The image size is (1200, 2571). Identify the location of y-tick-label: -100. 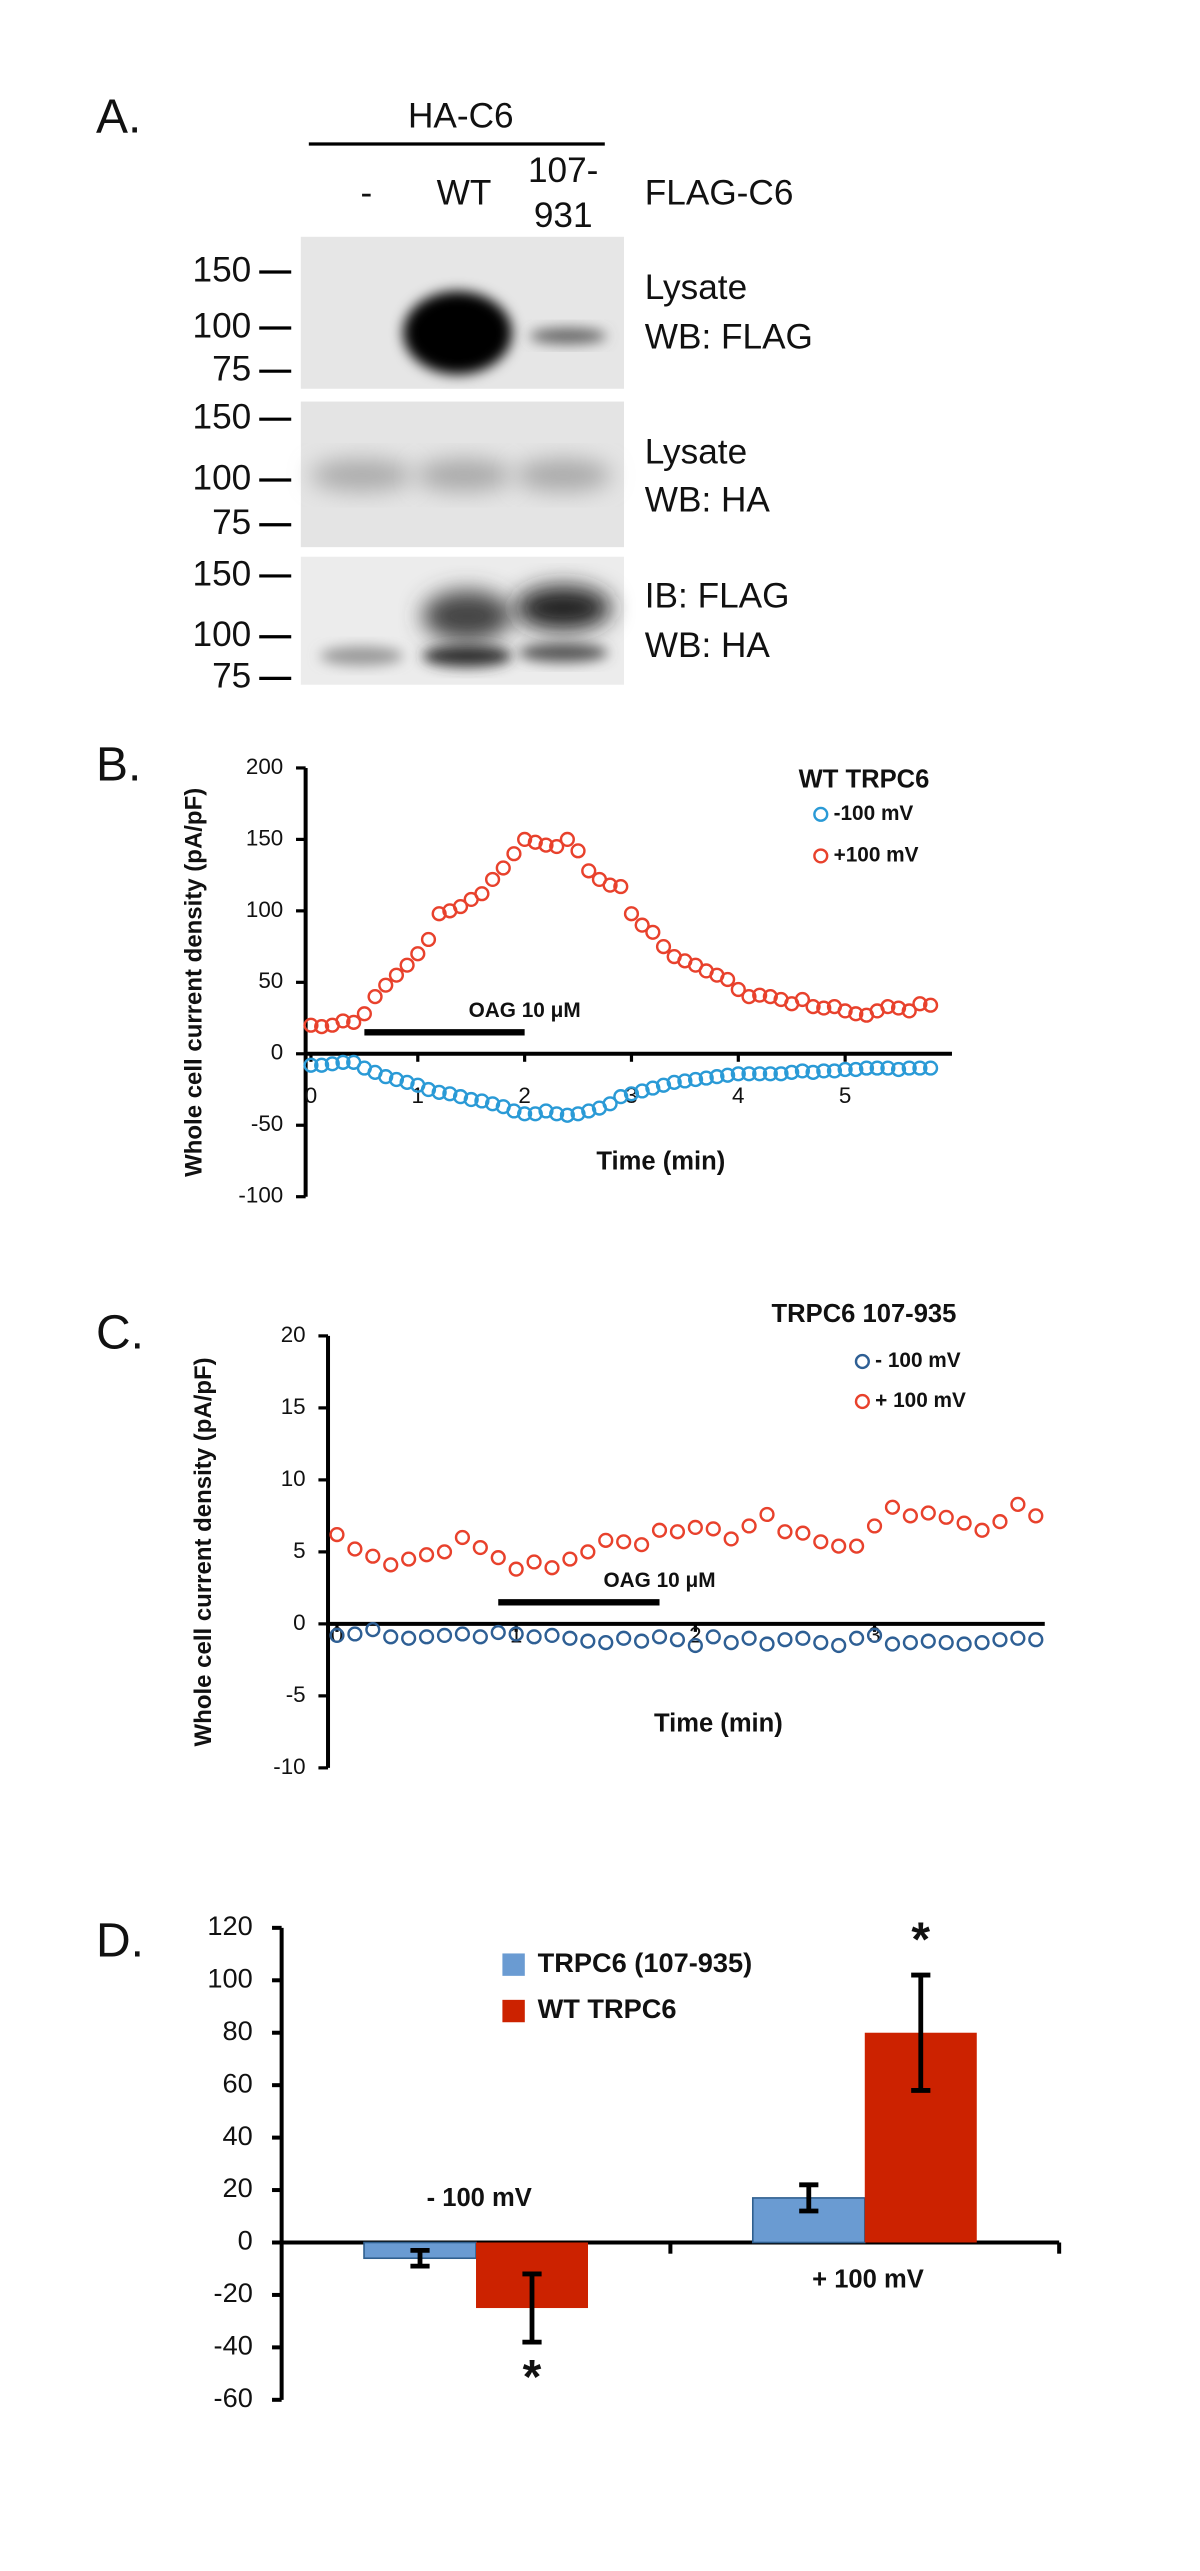
(260, 1195).